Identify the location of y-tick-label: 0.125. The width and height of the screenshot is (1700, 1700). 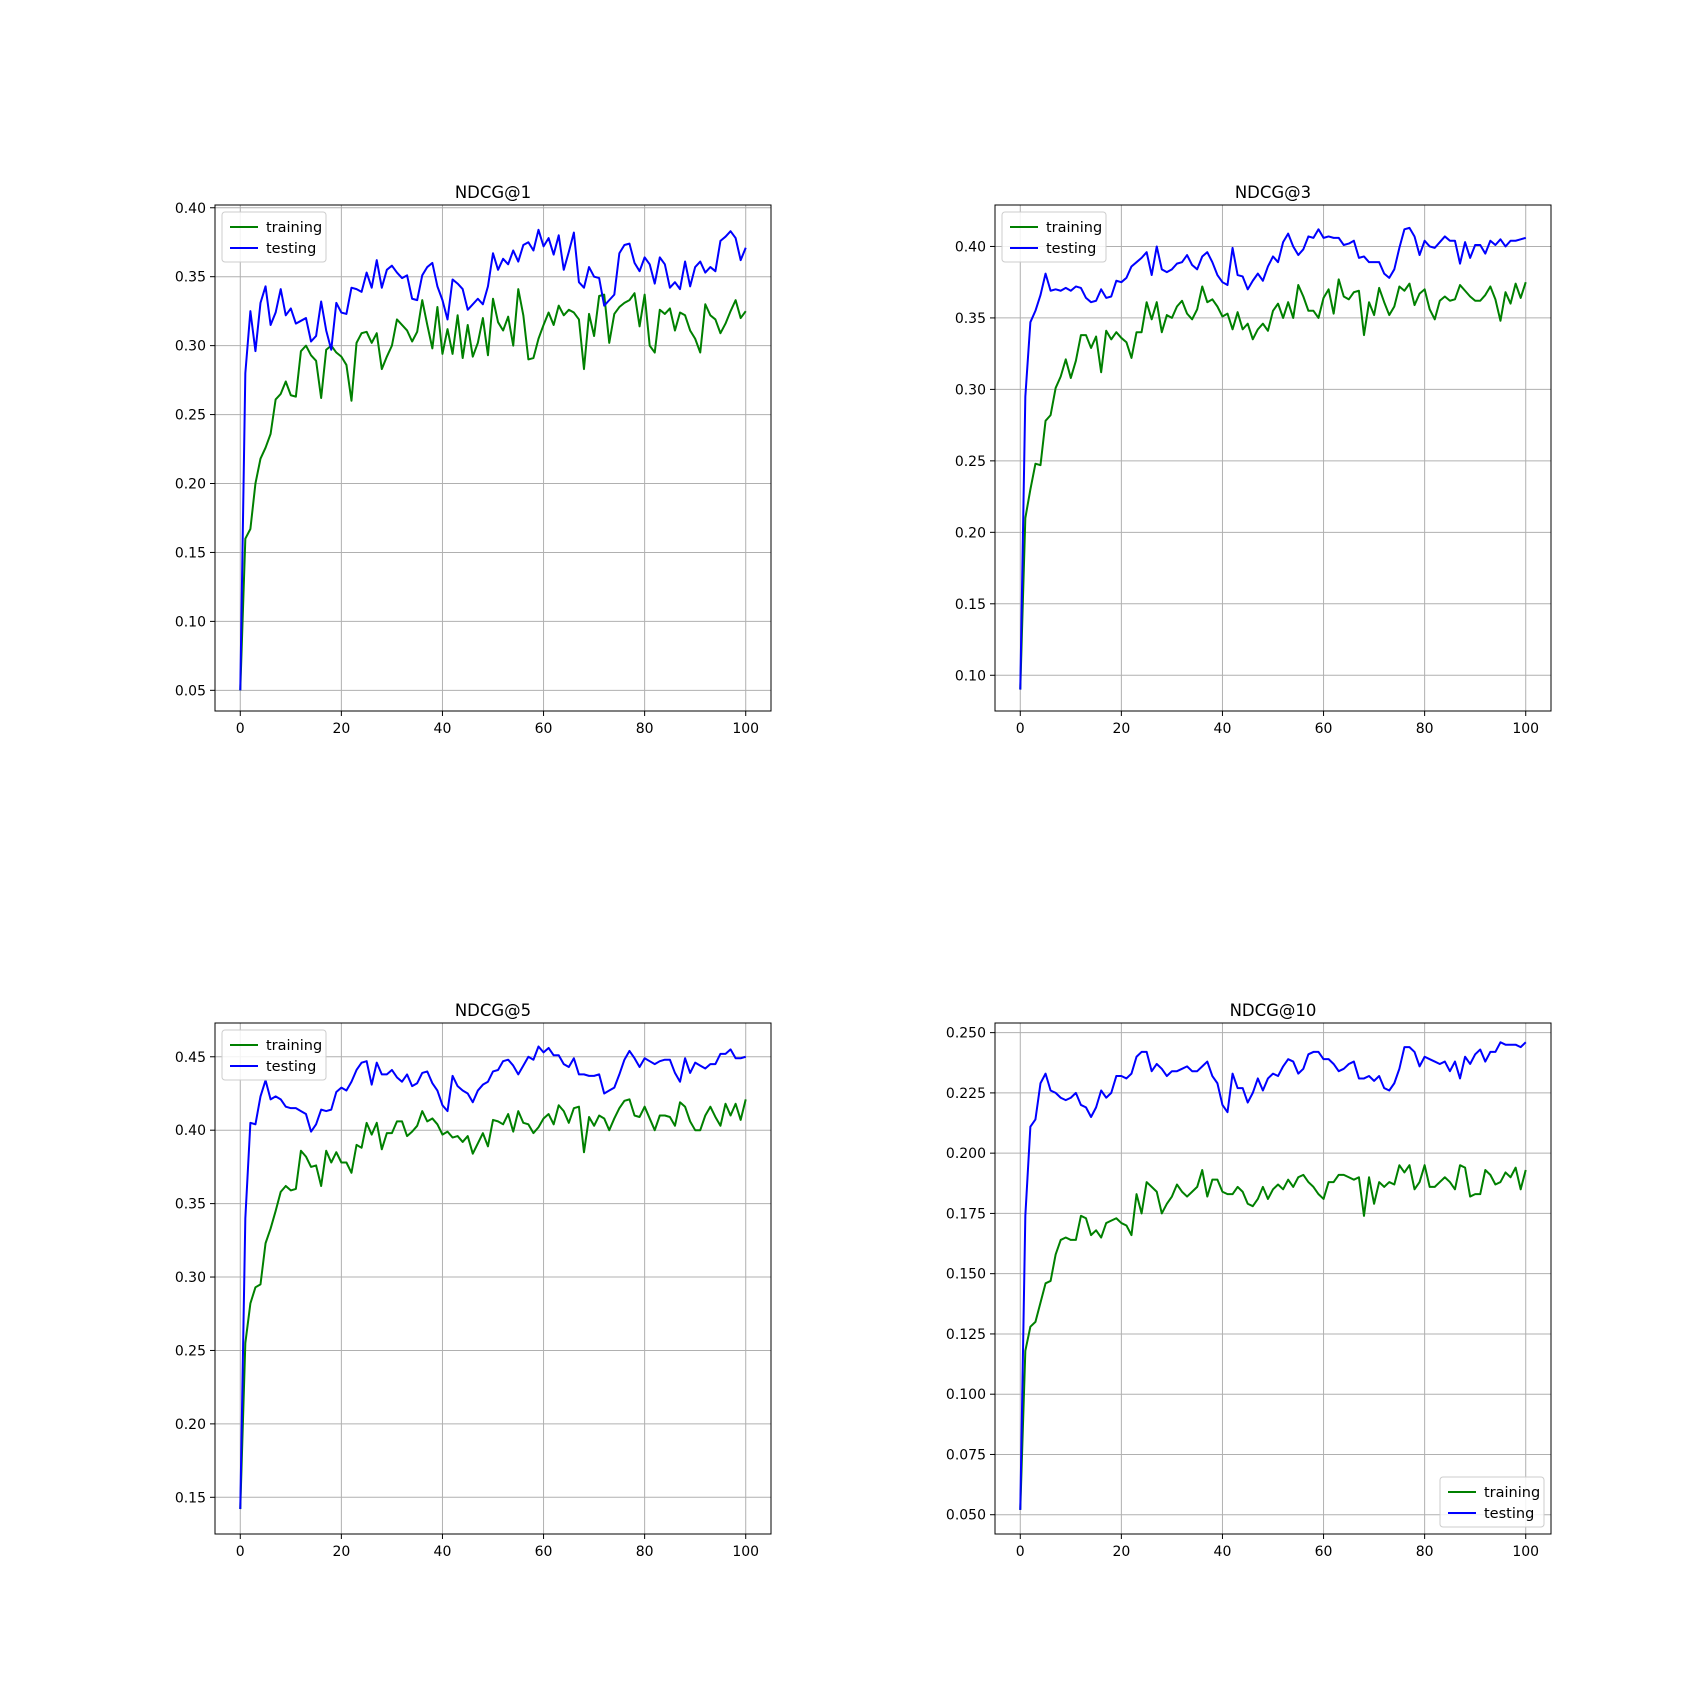
(966, 1335).